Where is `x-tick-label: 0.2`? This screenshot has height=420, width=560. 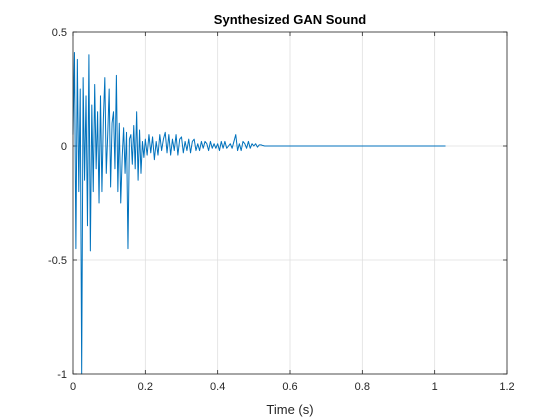 x-tick-label: 0.2 is located at coordinates (145, 387).